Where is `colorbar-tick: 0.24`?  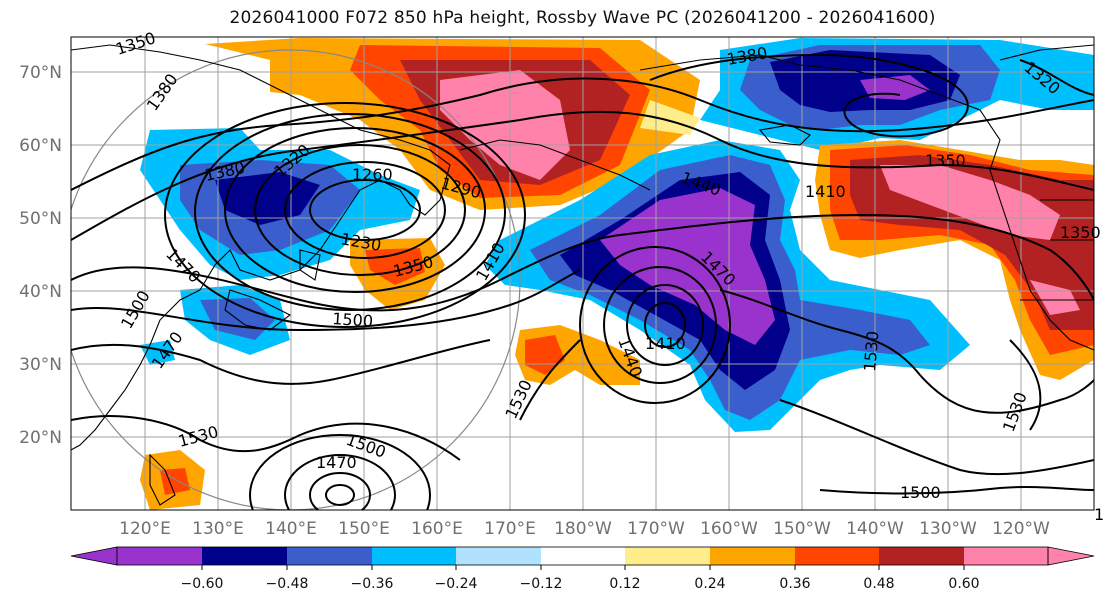
colorbar-tick: 0.24 is located at coordinates (709, 584).